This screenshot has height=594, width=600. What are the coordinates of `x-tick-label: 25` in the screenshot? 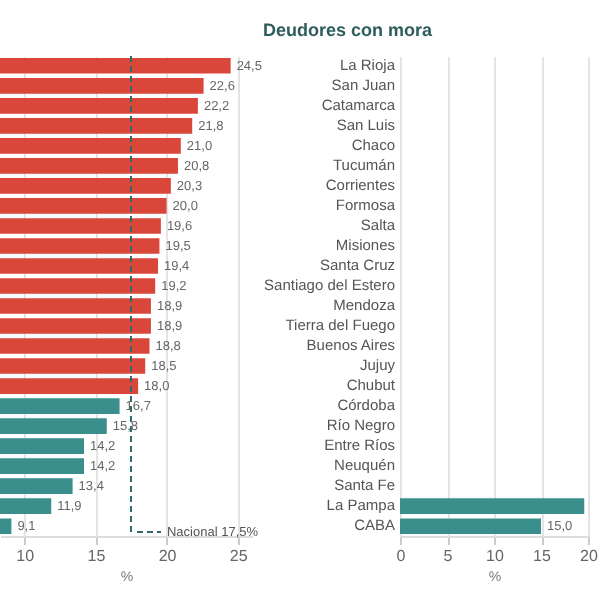 It's located at (239, 556).